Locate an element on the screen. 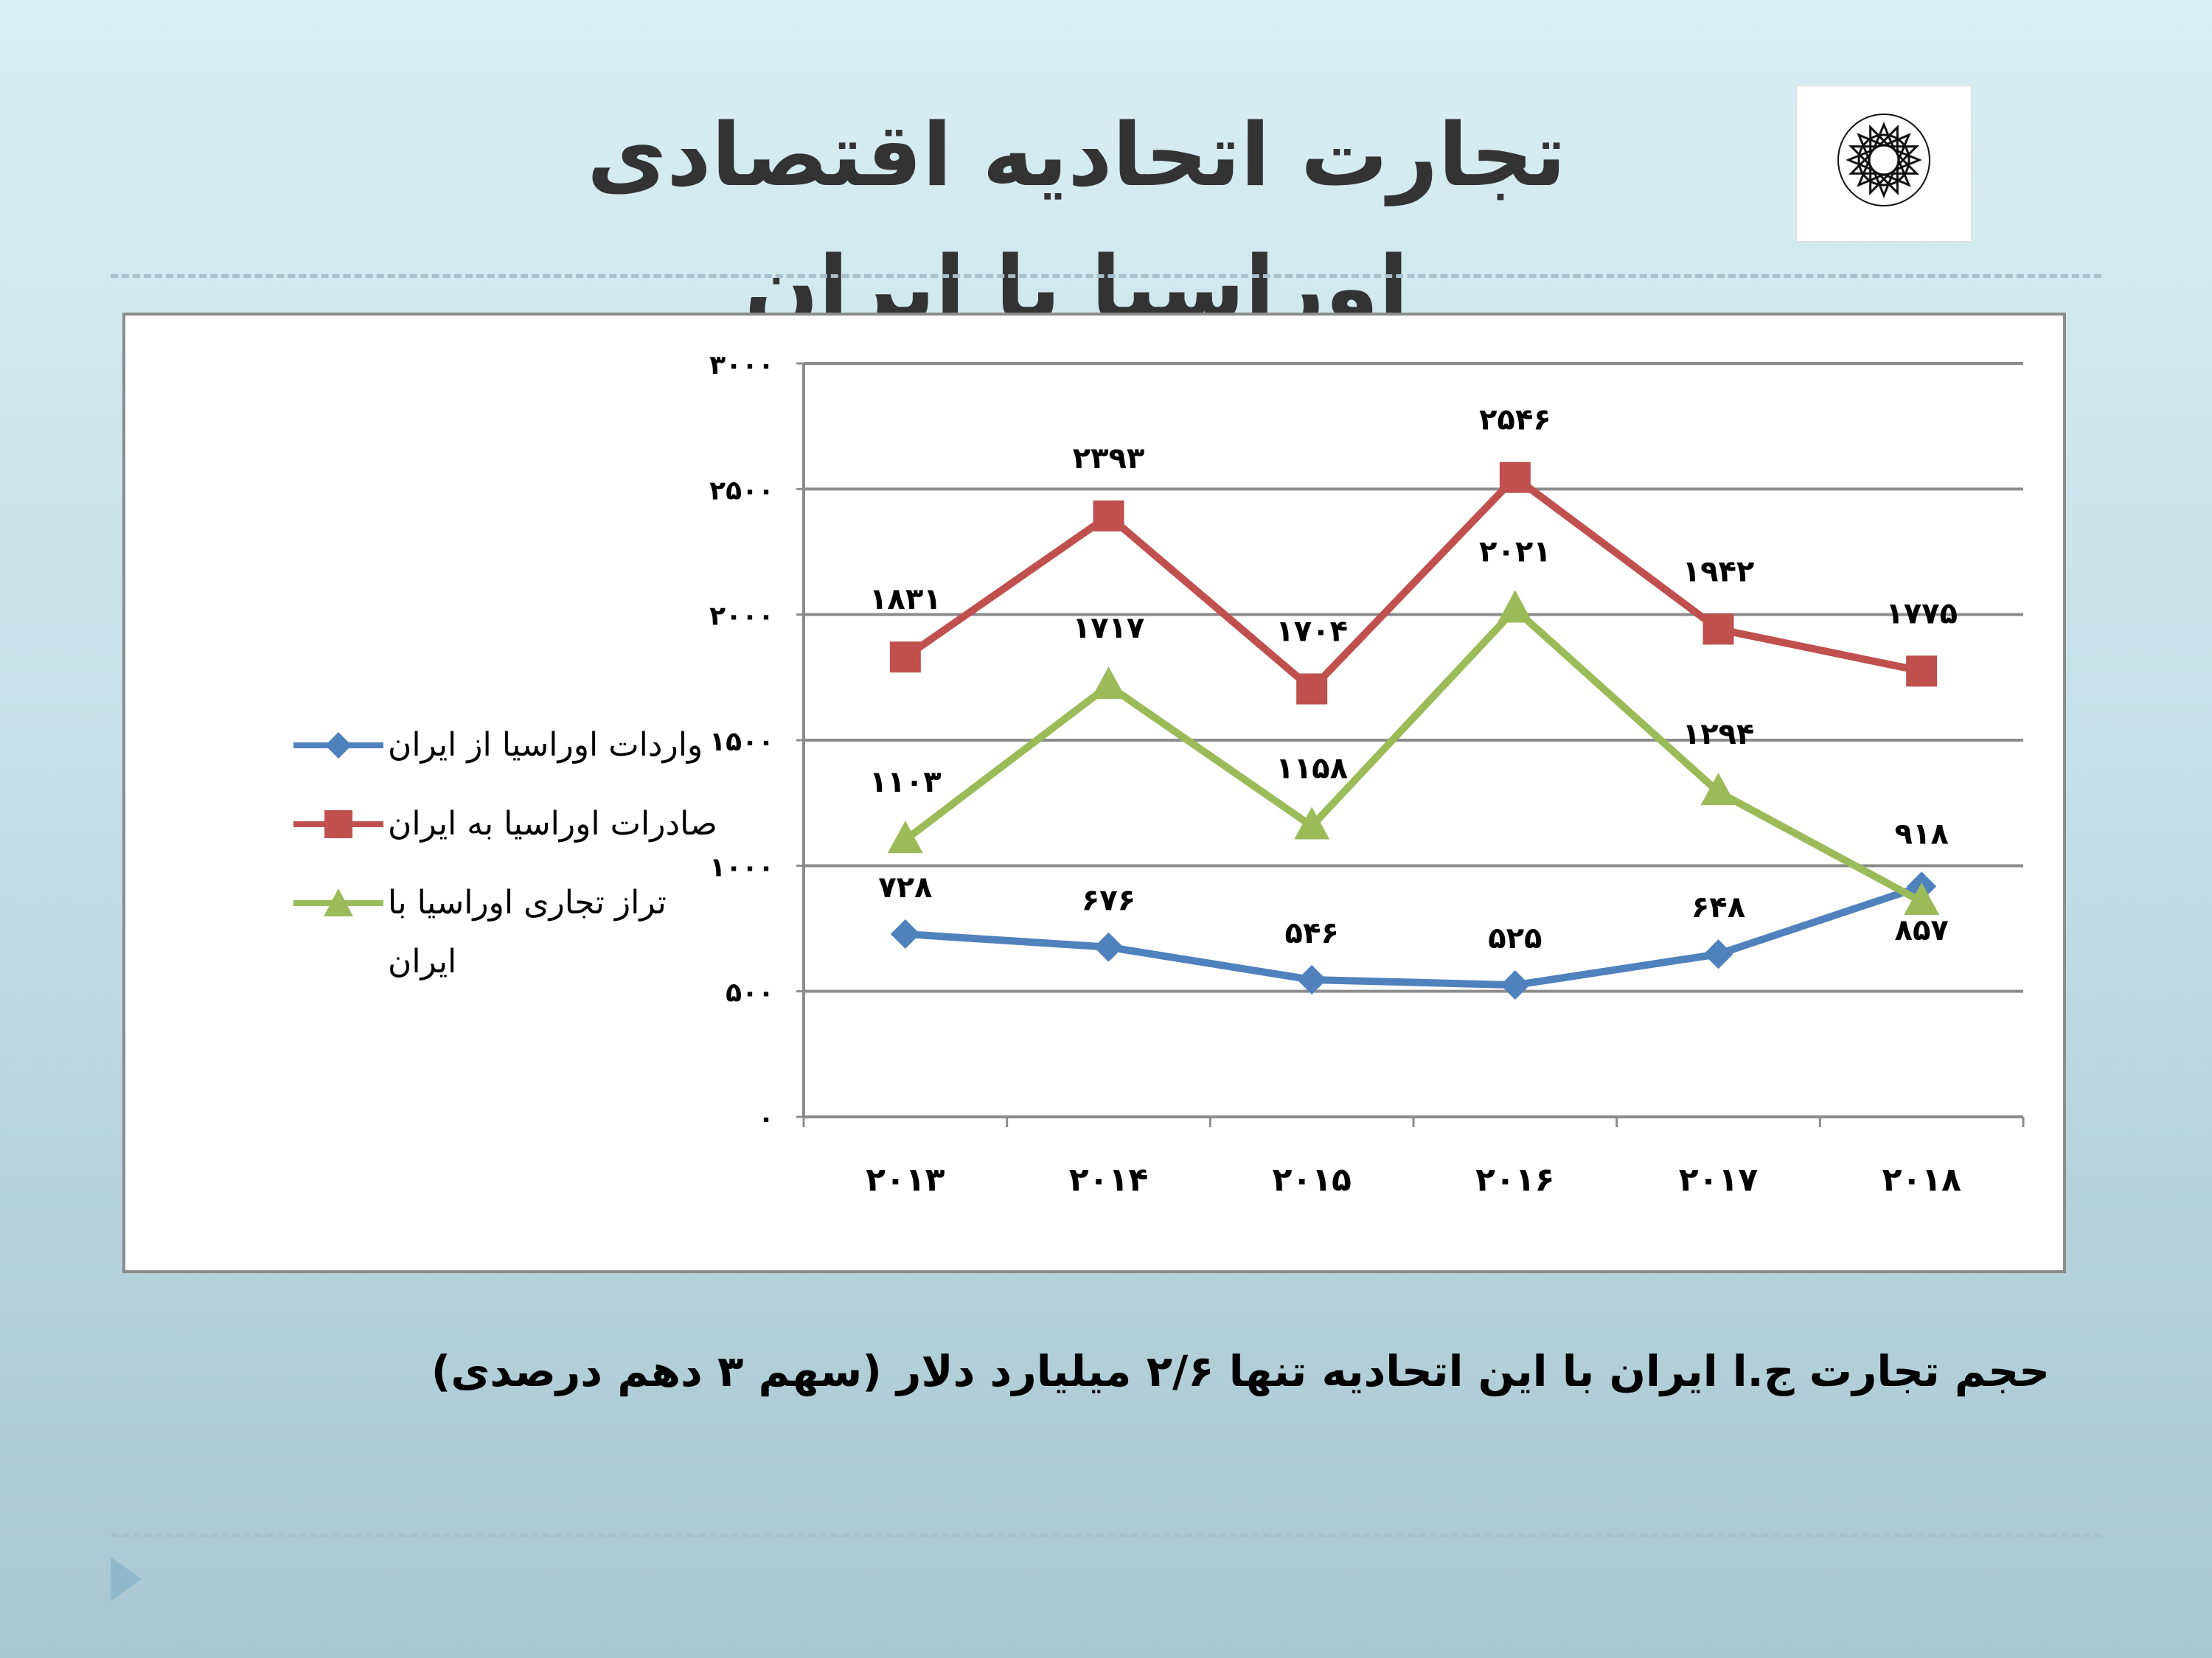  legend-label-balance: تراز تجاری اوراسیا با ایران is located at coordinates (527, 932).